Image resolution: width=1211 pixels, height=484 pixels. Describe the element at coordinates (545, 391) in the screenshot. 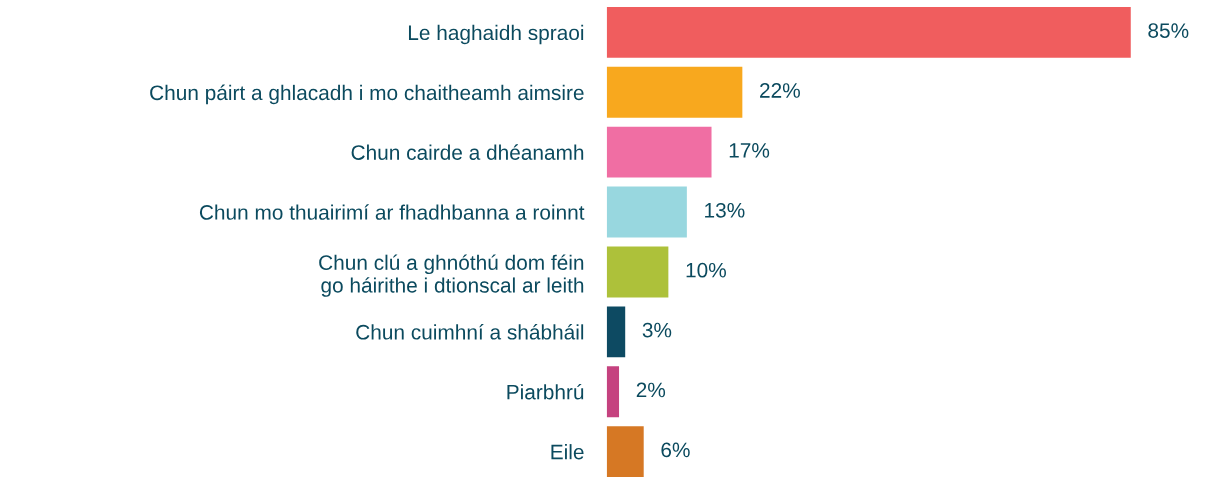

I see `y-tick-label: Piarbhrú` at that location.